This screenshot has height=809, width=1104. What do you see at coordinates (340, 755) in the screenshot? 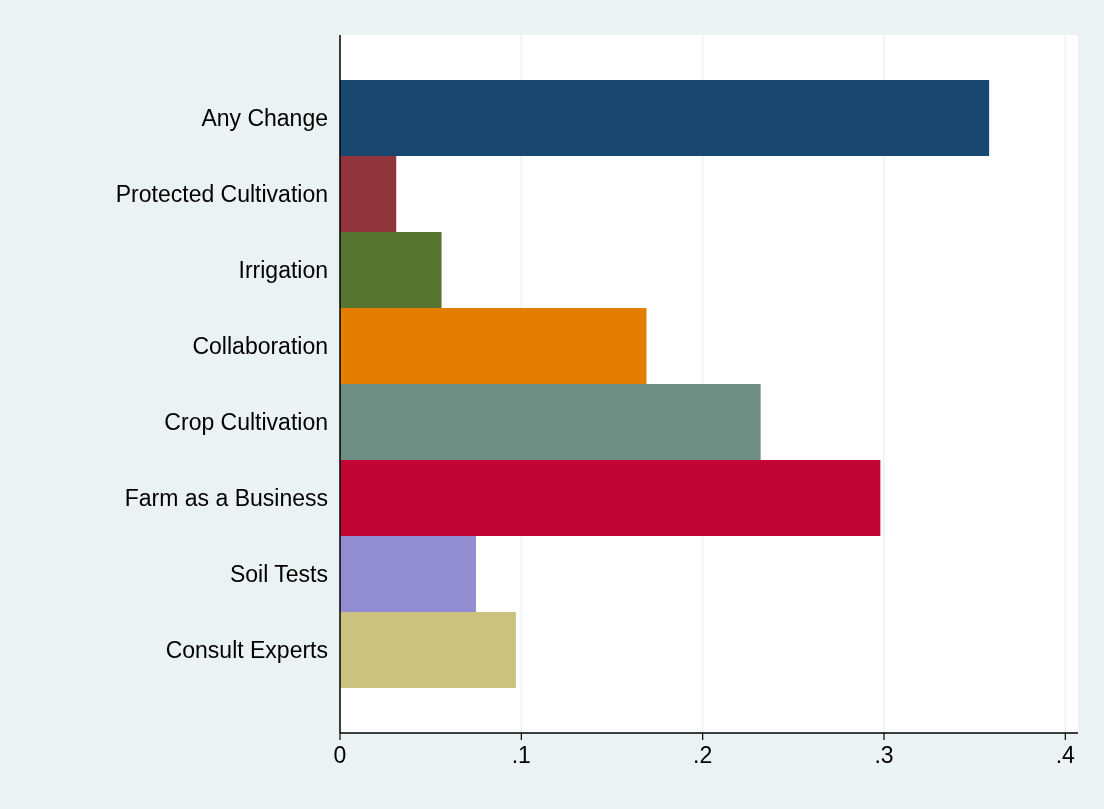
I see `x-tick-label: 0` at bounding box center [340, 755].